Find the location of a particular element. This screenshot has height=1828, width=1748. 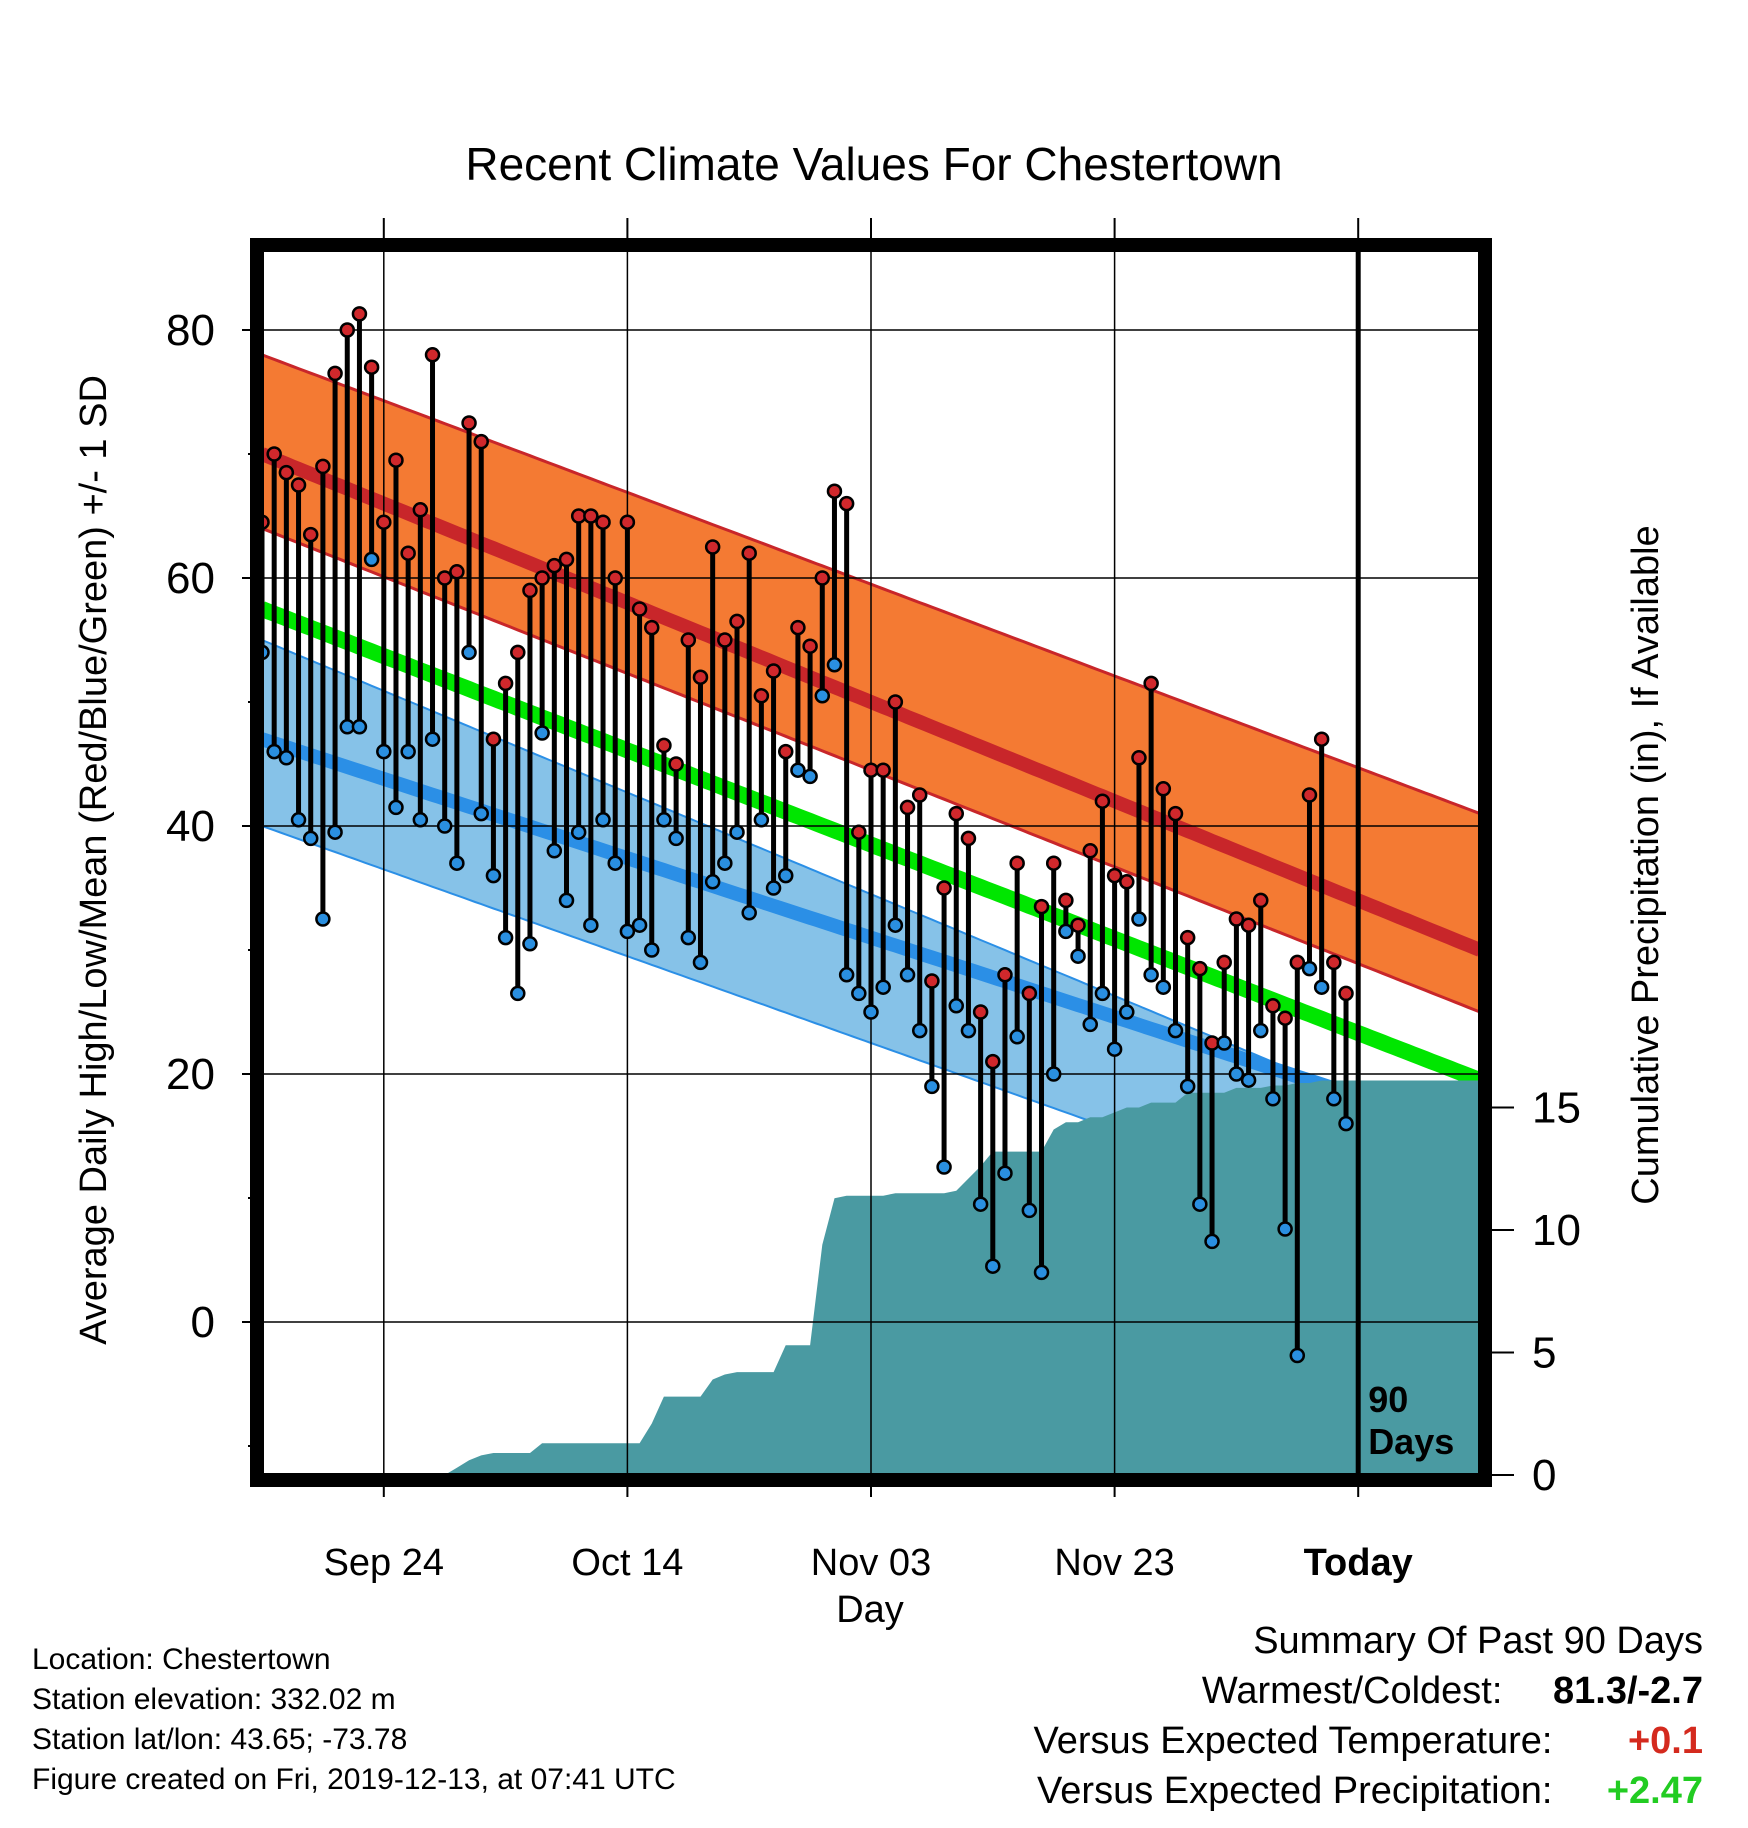

precip-value: +2.47 is located at coordinates (1654, 1791).